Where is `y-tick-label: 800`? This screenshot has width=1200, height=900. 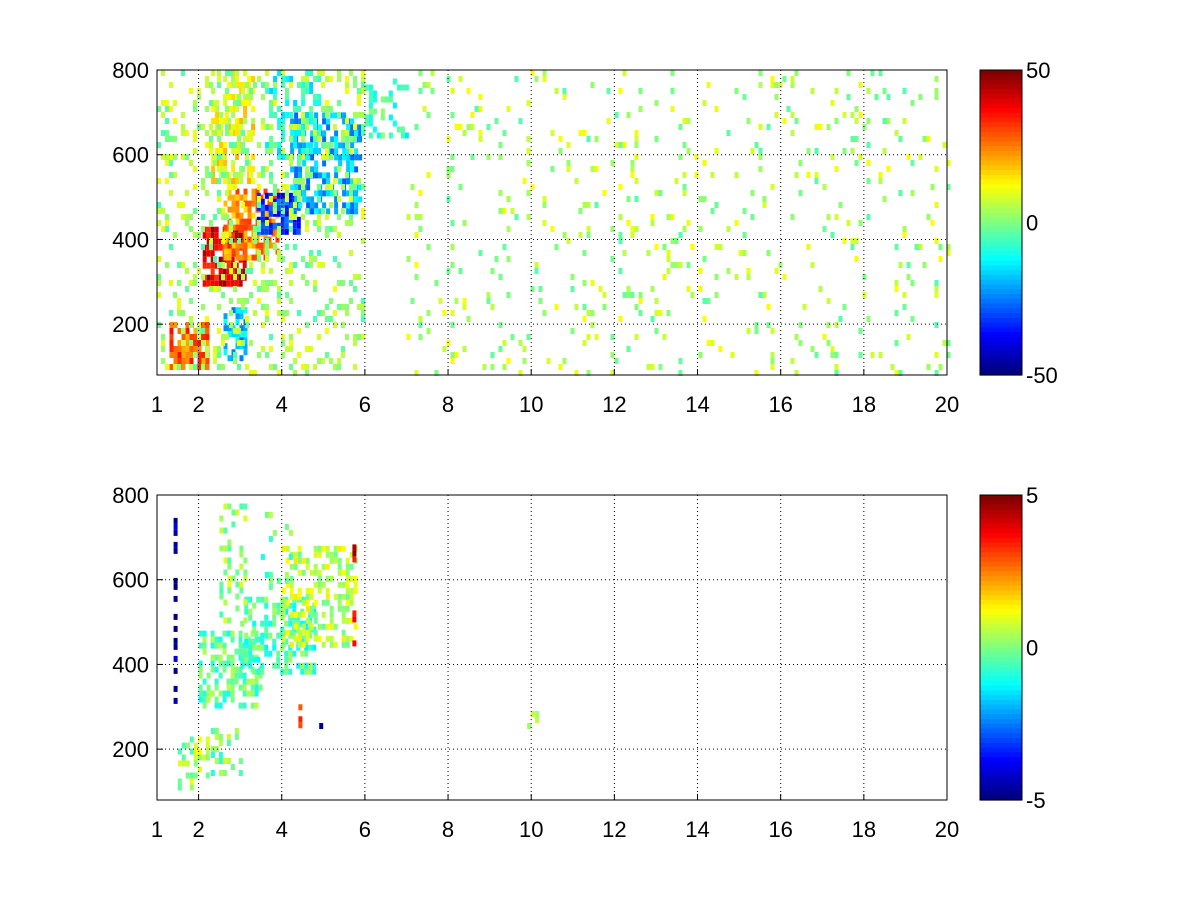 y-tick-label: 800 is located at coordinates (130, 495).